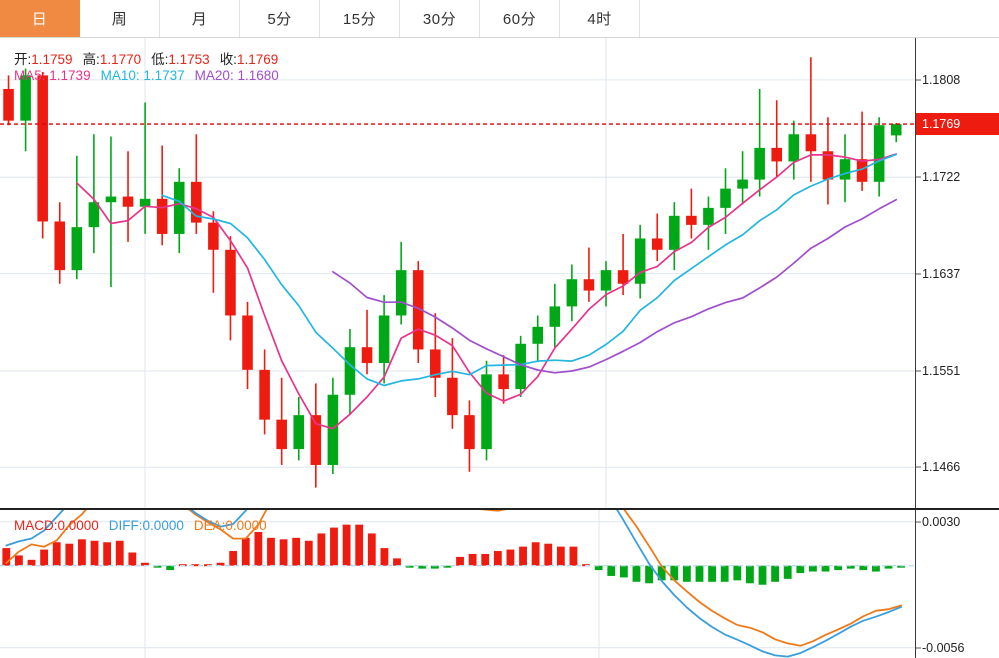 The height and width of the screenshot is (658, 999). Describe the element at coordinates (957, 584) in the screenshot. I see `macd-axis: 0.0030 -0.0056` at that location.